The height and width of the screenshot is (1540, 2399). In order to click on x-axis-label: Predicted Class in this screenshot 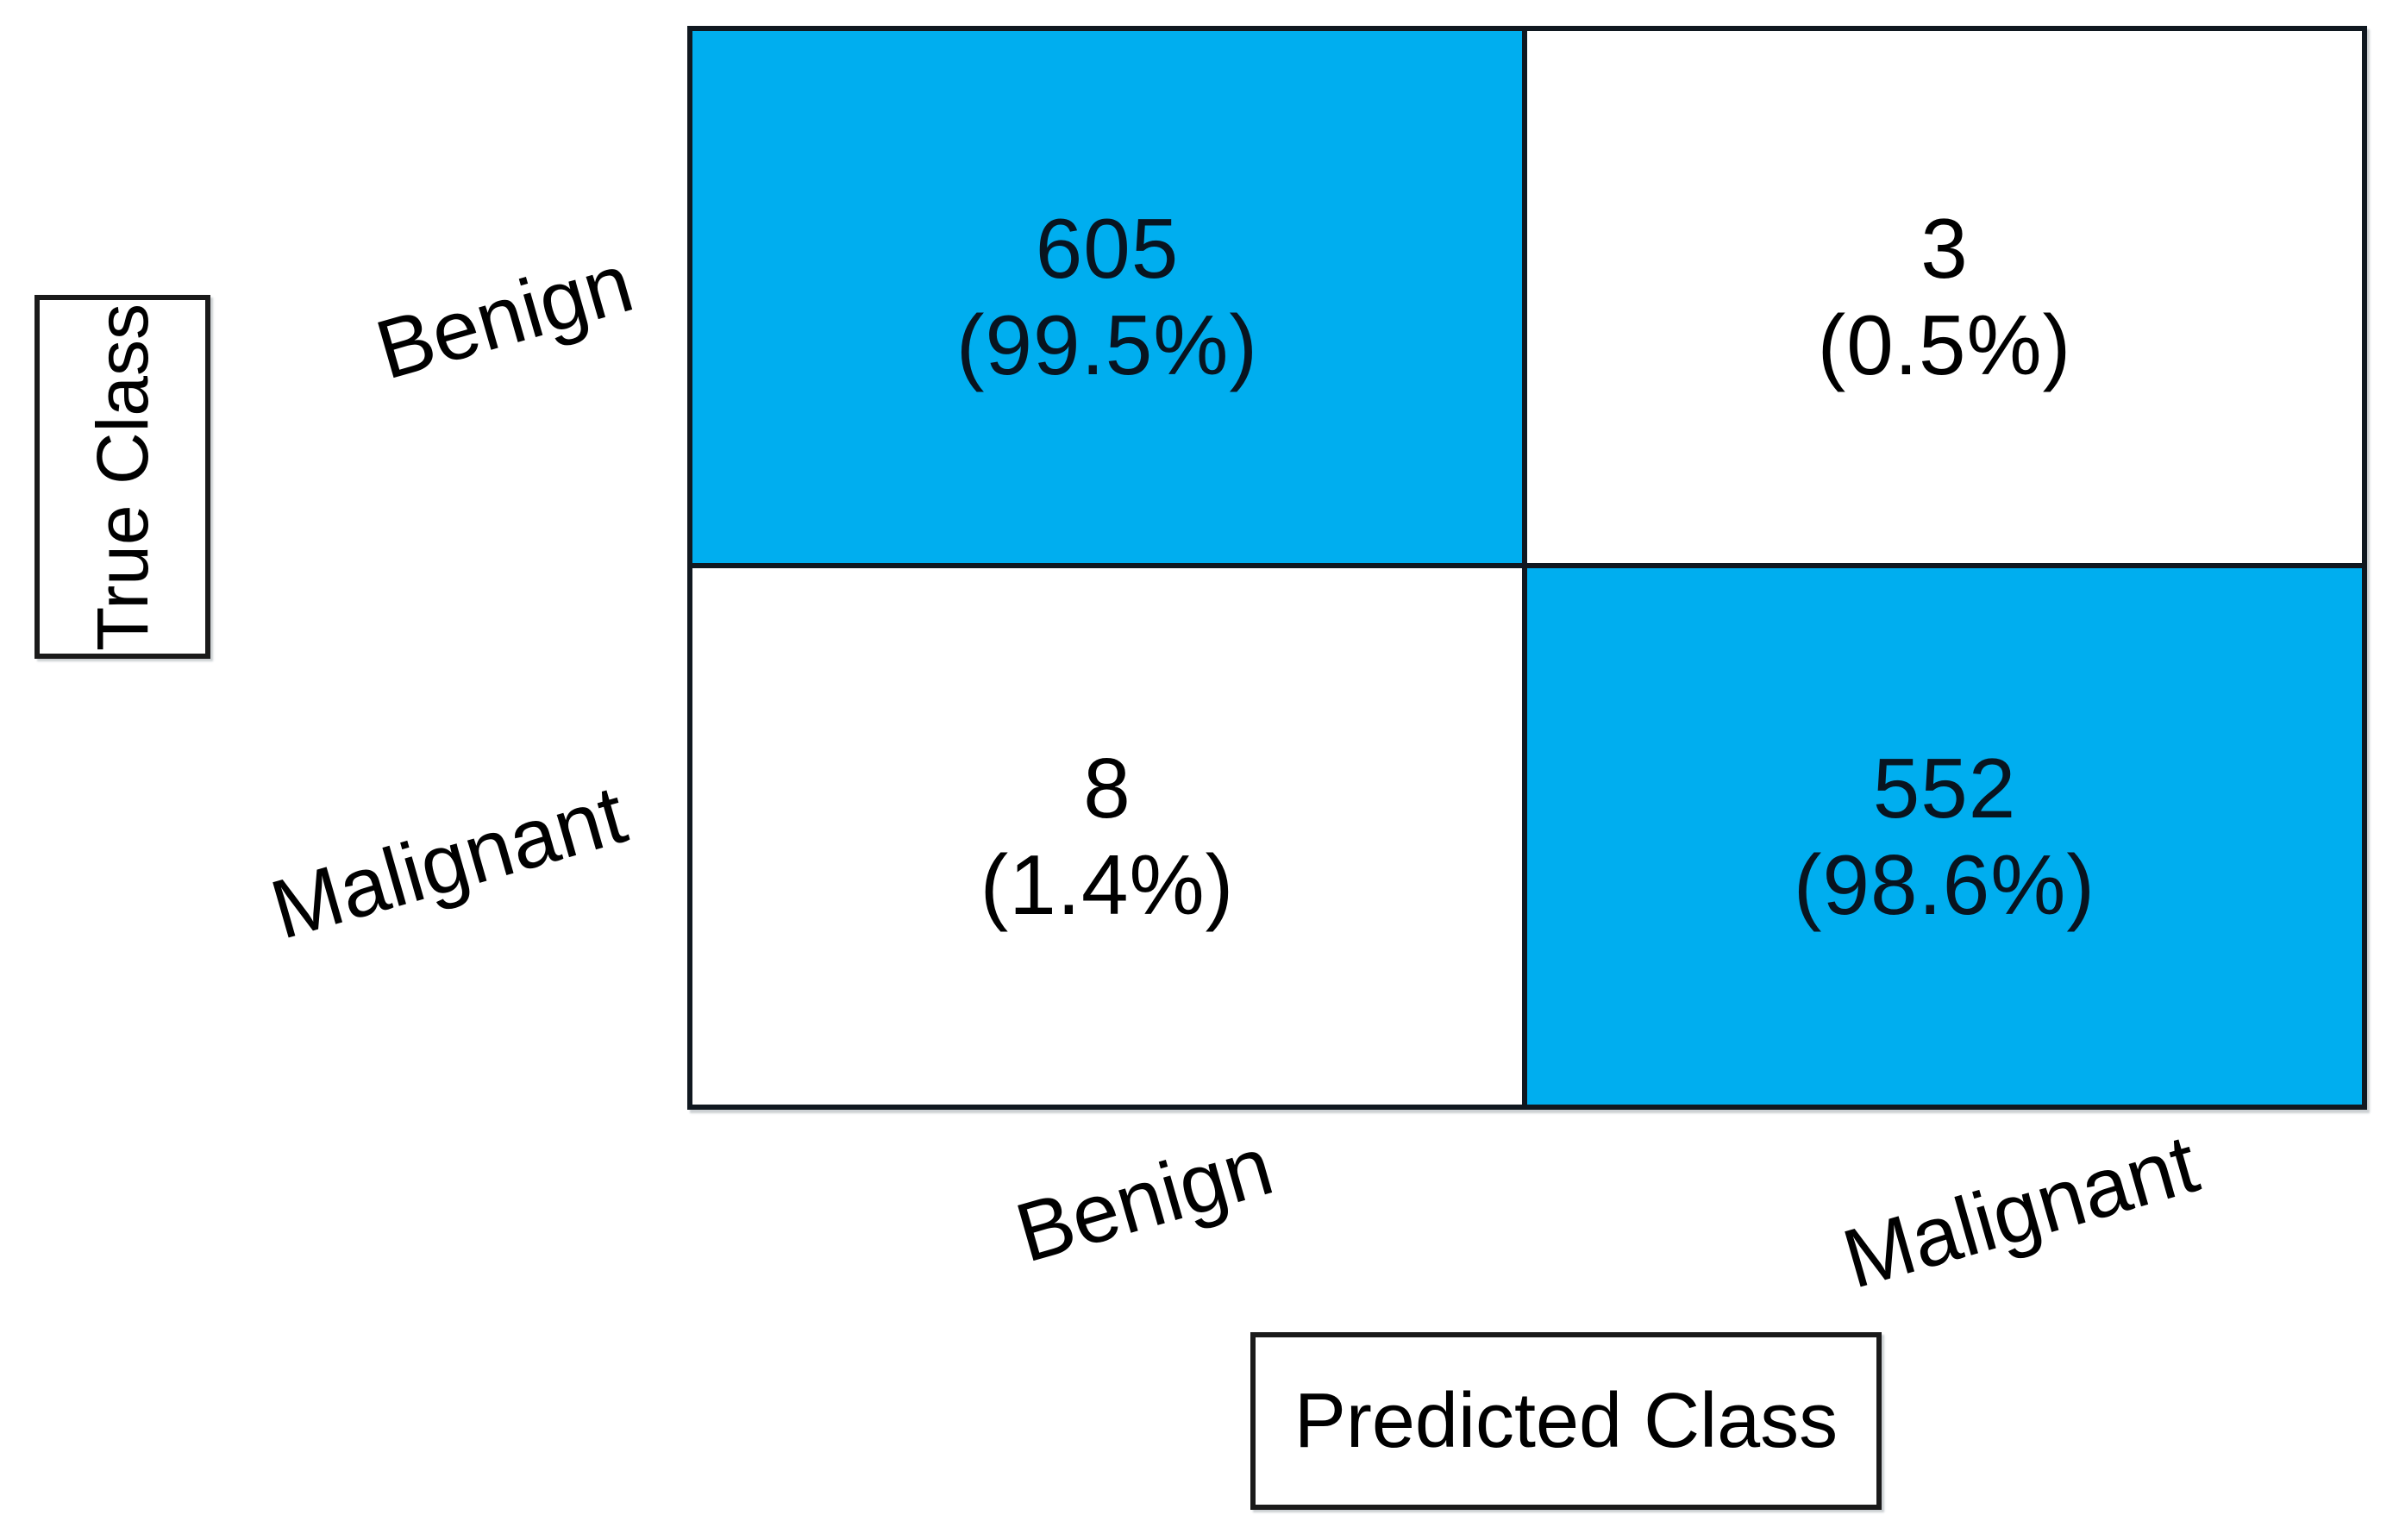, I will do `click(1565, 1420)`.